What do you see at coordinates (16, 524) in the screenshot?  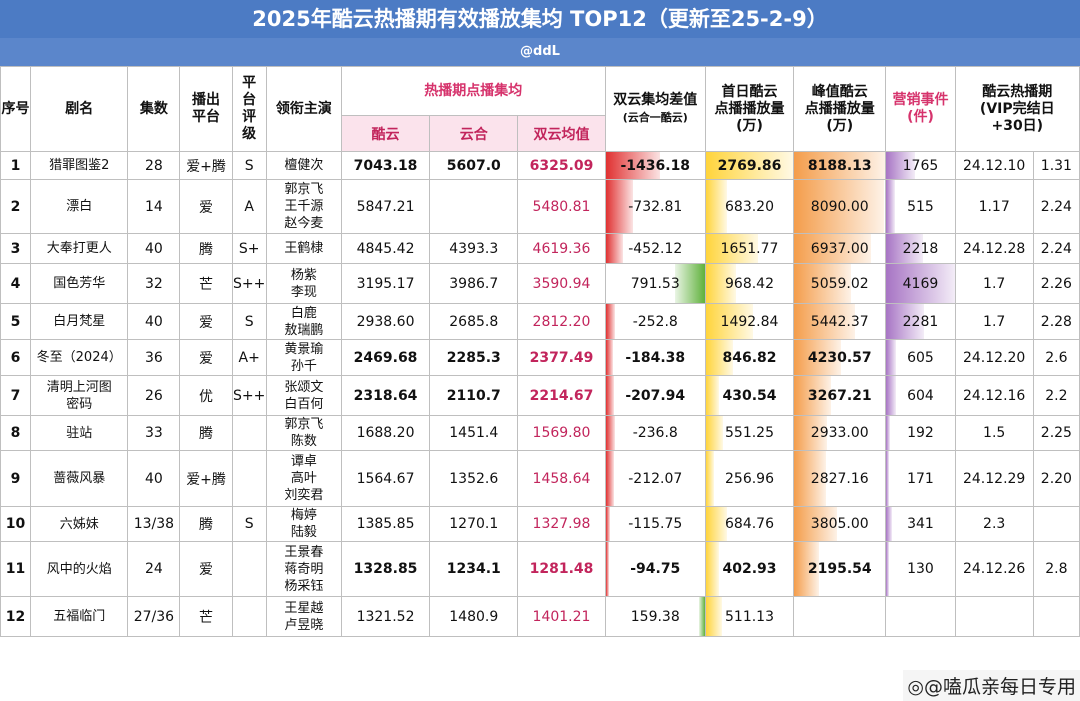 I see `rank-cell: 10` at bounding box center [16, 524].